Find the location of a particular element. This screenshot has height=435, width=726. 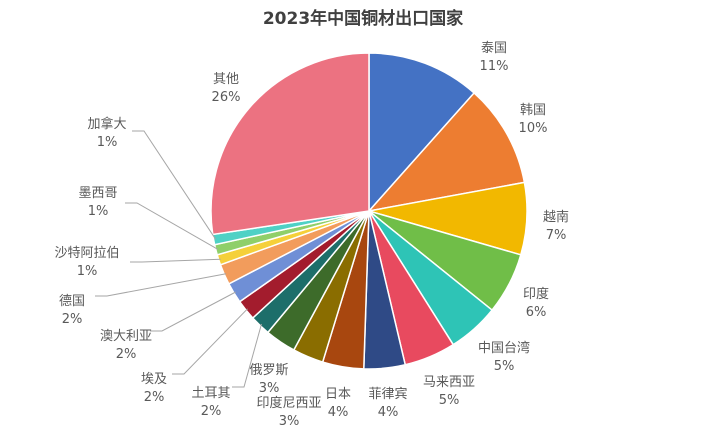

slice-percent-16: 1% is located at coordinates (107, 142).